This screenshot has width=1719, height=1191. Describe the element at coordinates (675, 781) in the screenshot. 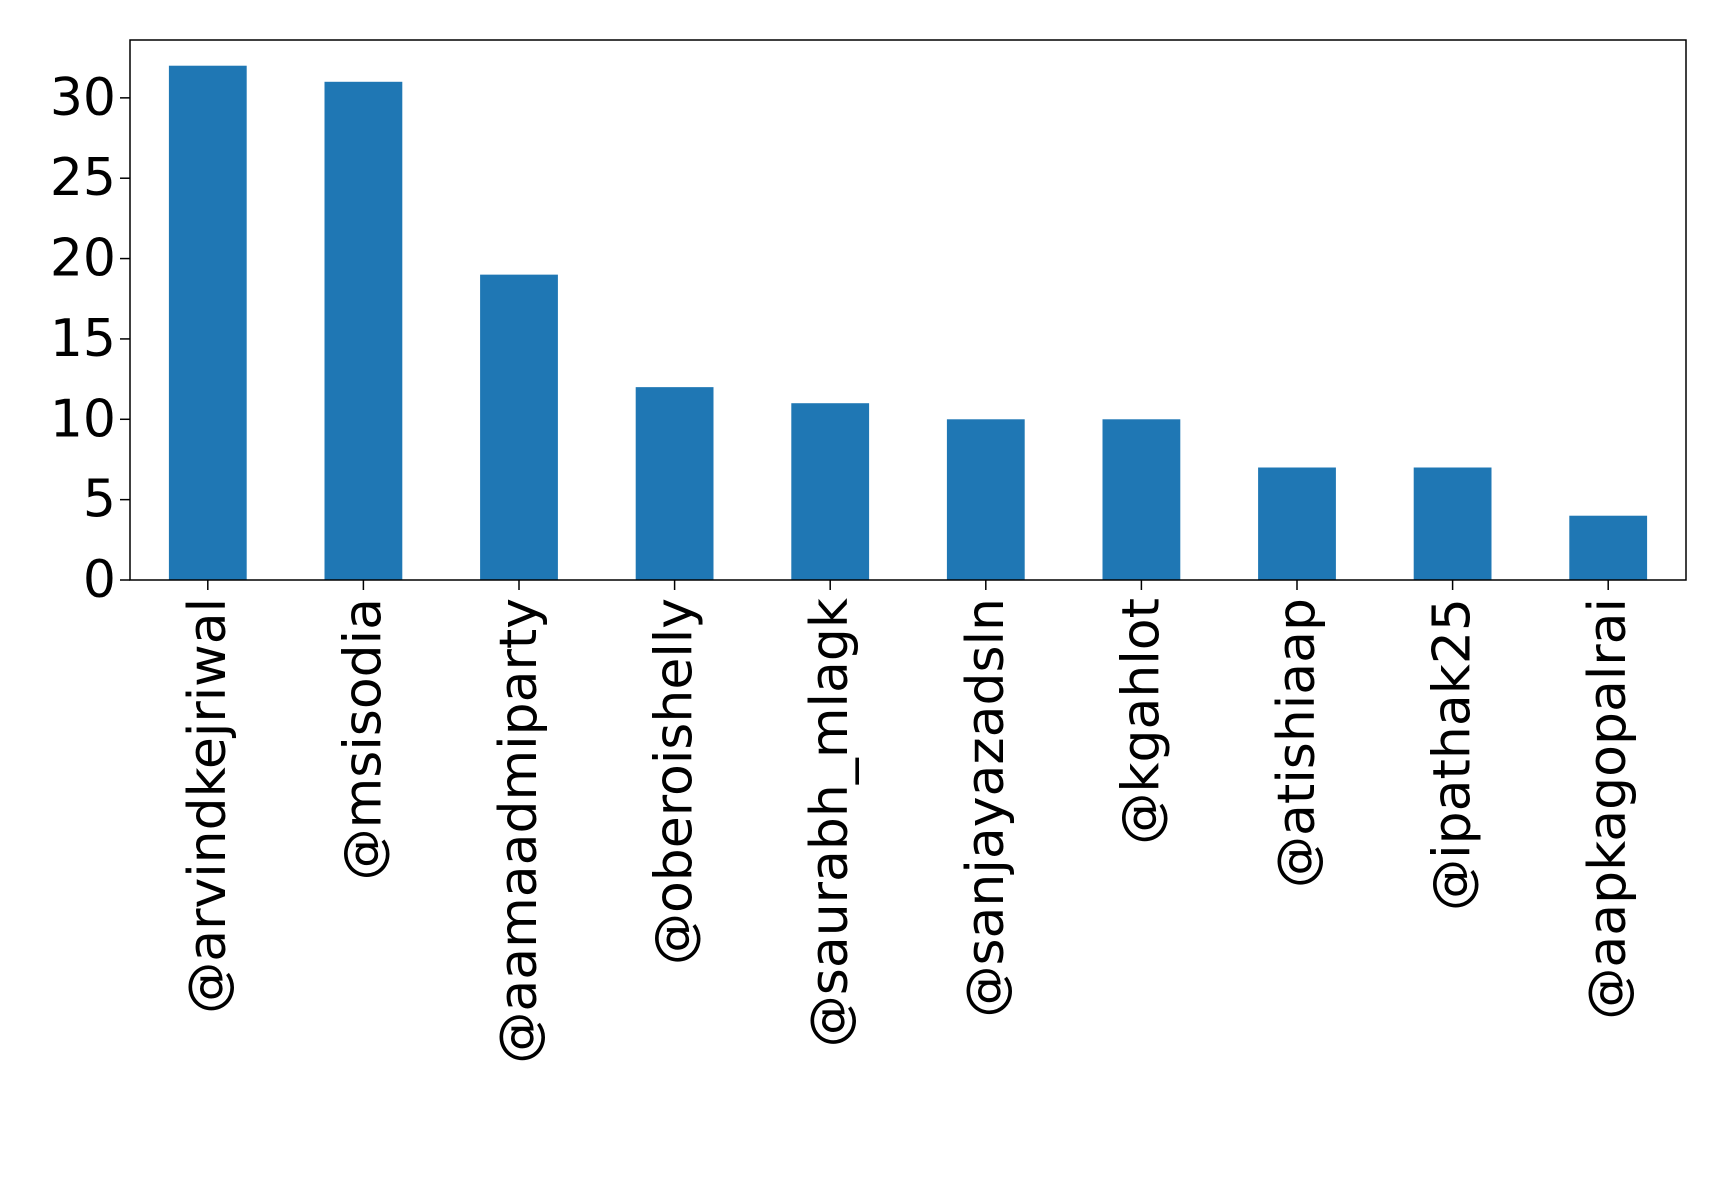

I see `x-tick-label: @oberoishelly` at that location.